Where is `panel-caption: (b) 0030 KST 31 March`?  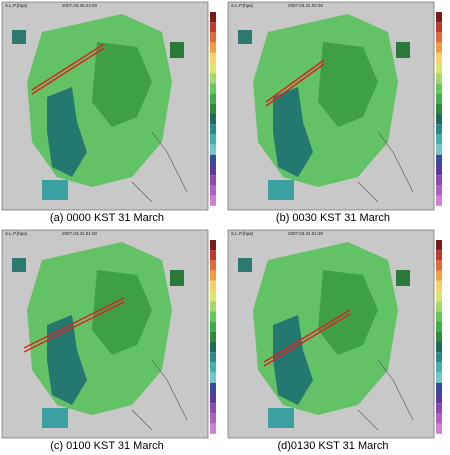 panel-caption: (b) 0030 KST 31 March is located at coordinates (333, 218).